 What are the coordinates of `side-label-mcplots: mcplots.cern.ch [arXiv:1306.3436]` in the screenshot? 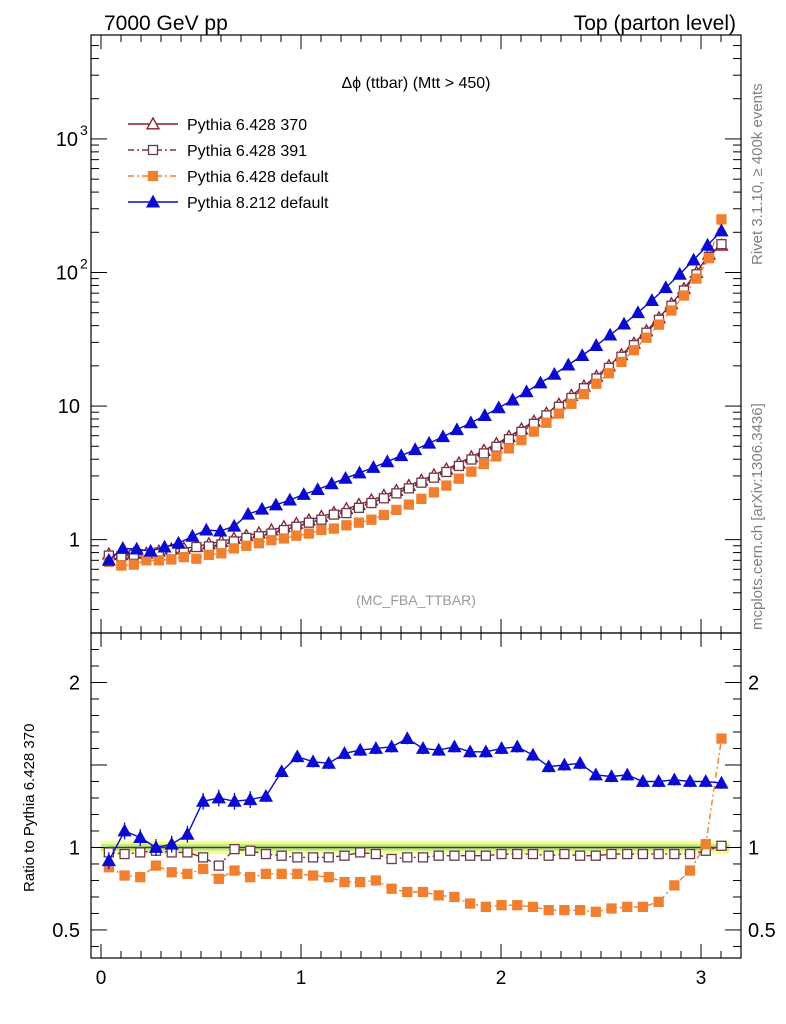 It's located at (757, 516).